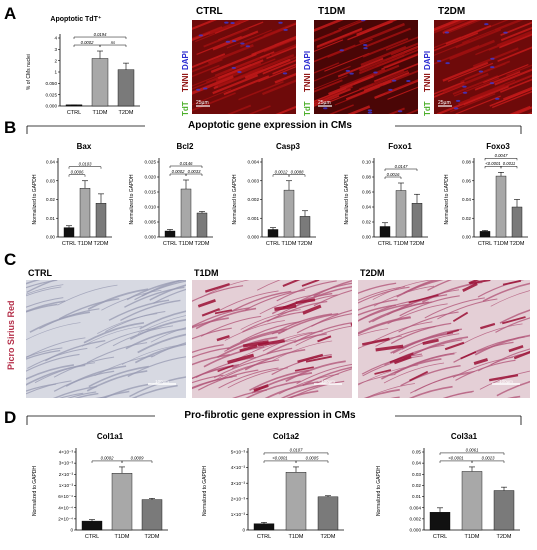  What do you see at coordinates (55, 60) in the screenshot?
I see `y-tick-label: 2` at bounding box center [55, 60].